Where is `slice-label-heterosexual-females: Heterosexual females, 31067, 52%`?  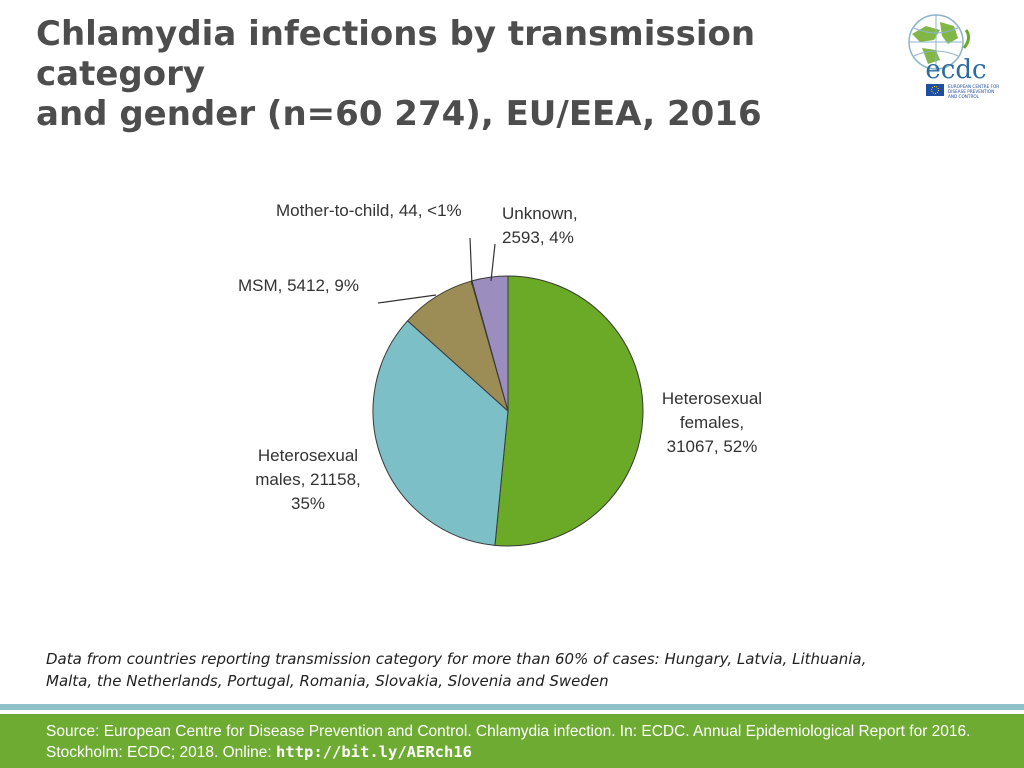
slice-label-heterosexual-females: Heterosexual females, 31067, 52% is located at coordinates (712, 422).